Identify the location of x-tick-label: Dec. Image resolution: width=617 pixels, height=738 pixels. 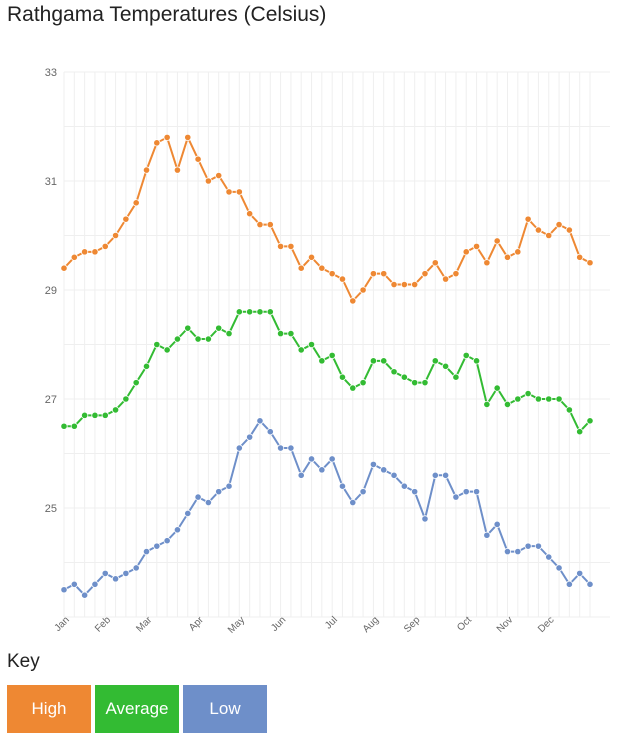
(546, 625).